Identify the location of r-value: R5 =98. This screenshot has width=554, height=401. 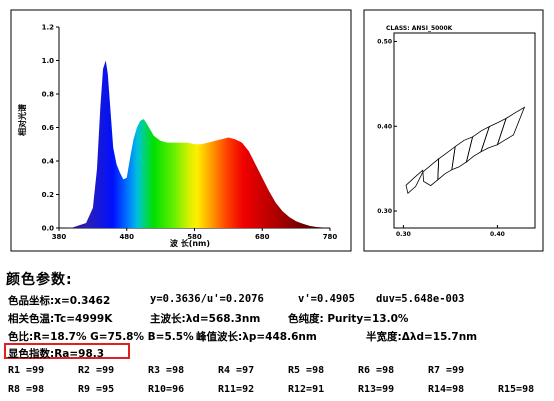
(306, 370).